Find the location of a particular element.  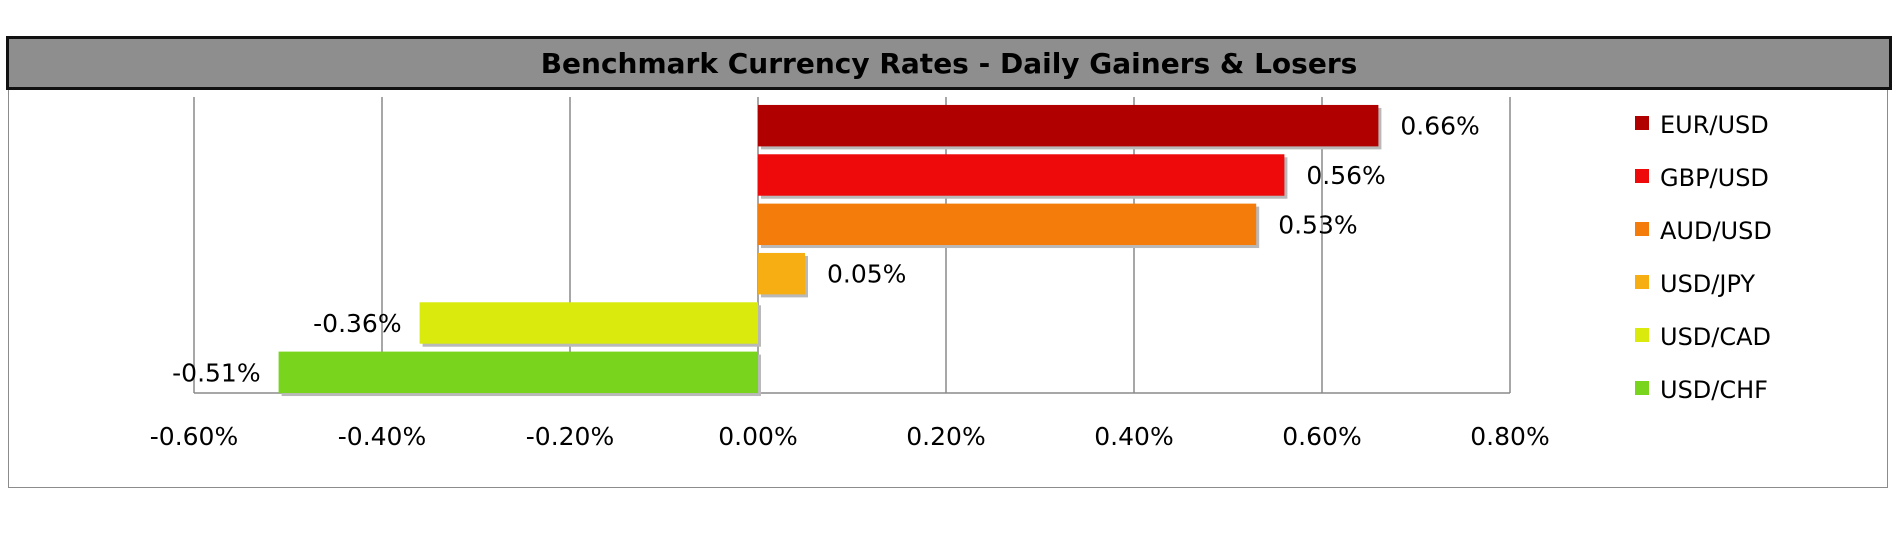

legend-label: GBP/USD is located at coordinates (1714, 178).